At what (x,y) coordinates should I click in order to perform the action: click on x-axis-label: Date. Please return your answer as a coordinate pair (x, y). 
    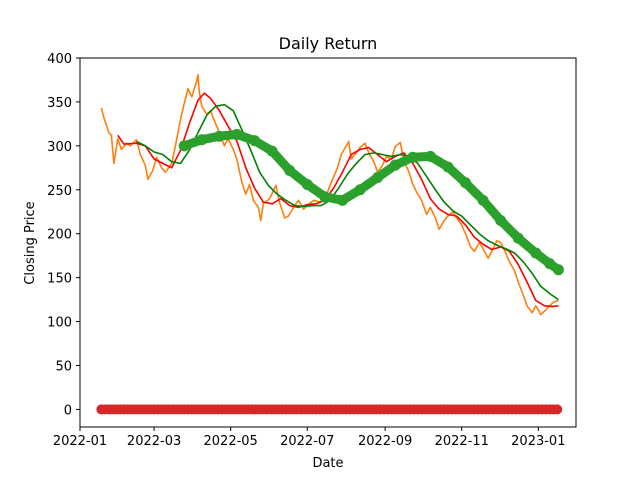
    Looking at the image, I should click on (327, 463).